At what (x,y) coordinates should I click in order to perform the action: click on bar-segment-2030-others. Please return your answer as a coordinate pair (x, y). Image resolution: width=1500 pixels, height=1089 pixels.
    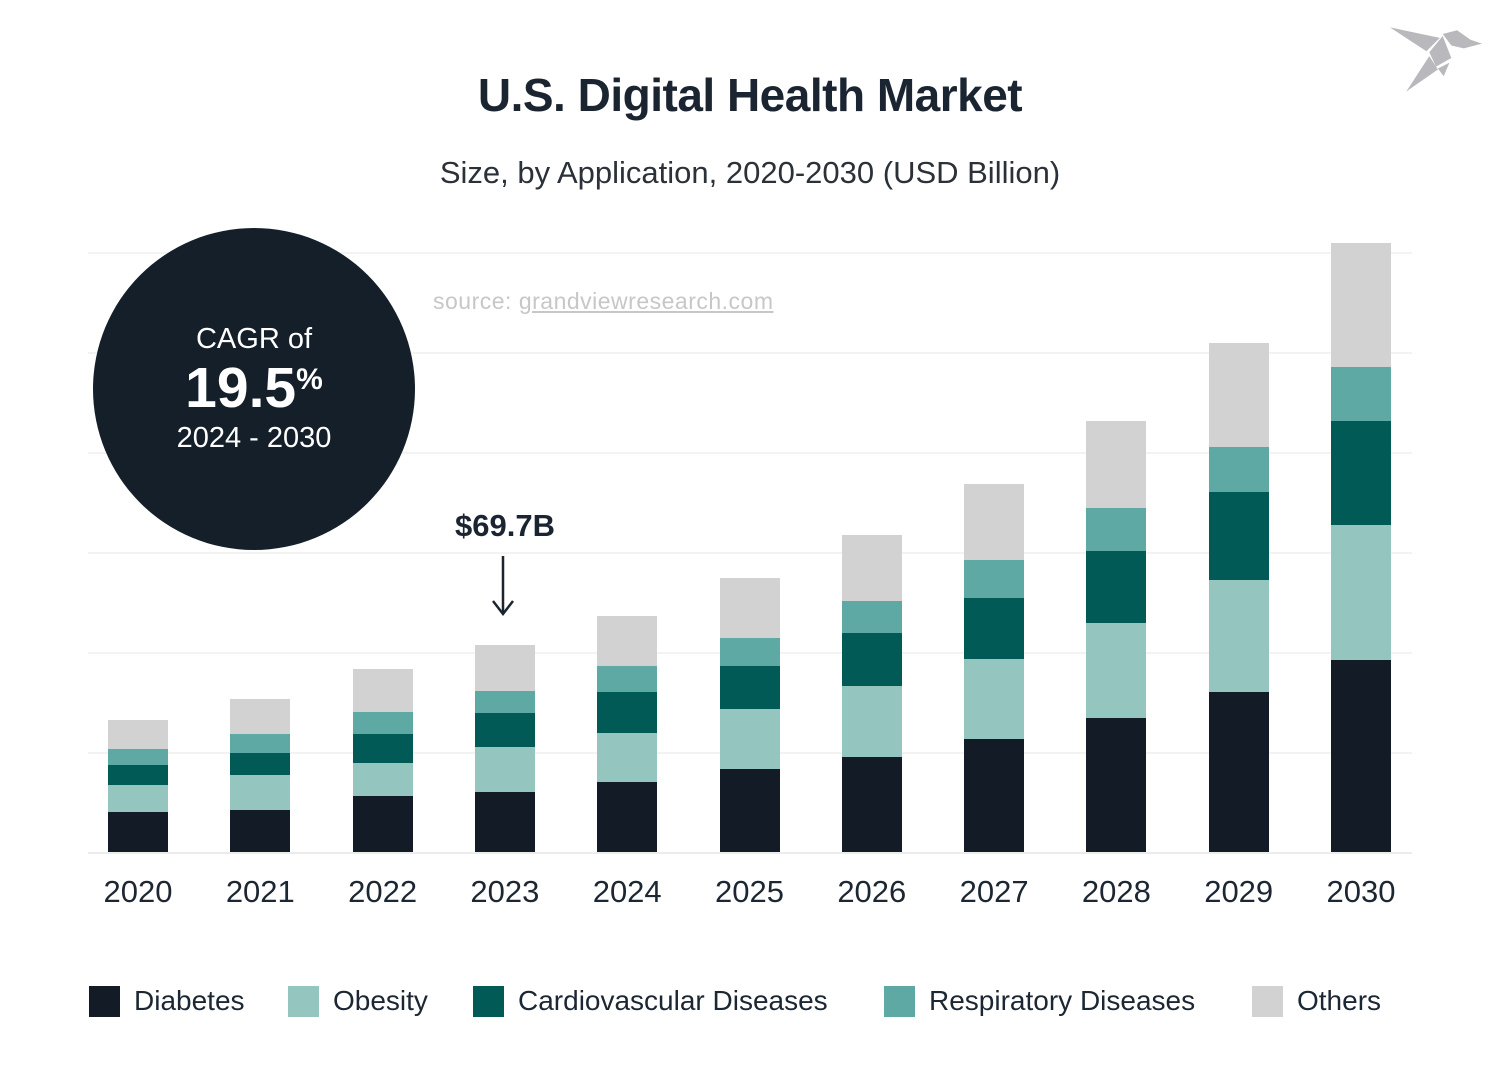
    Looking at the image, I should click on (1361, 305).